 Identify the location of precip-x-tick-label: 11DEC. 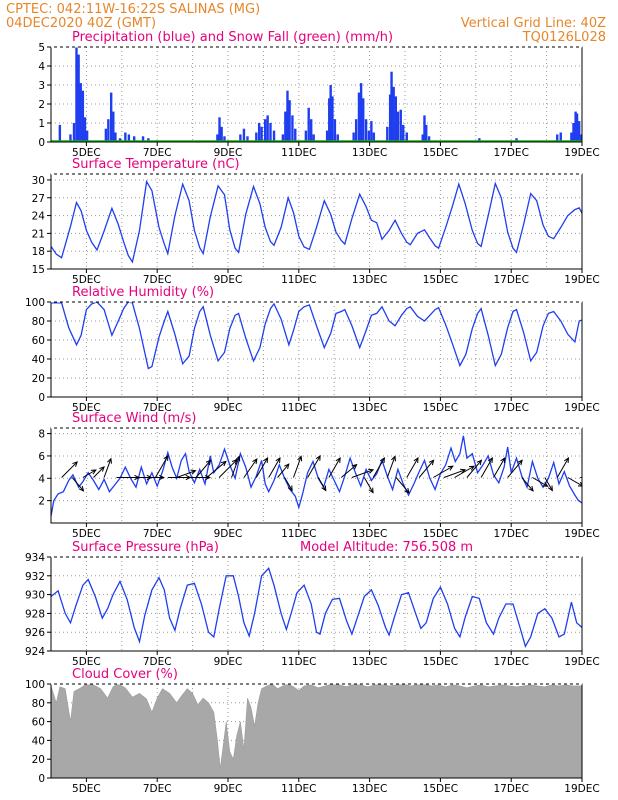
(298, 153).